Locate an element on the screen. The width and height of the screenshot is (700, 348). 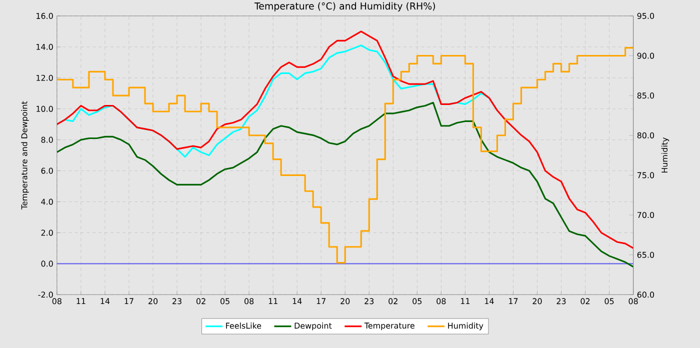
chart-title: Temperature (°C) and Humidity (RH%) is located at coordinates (344, 7).